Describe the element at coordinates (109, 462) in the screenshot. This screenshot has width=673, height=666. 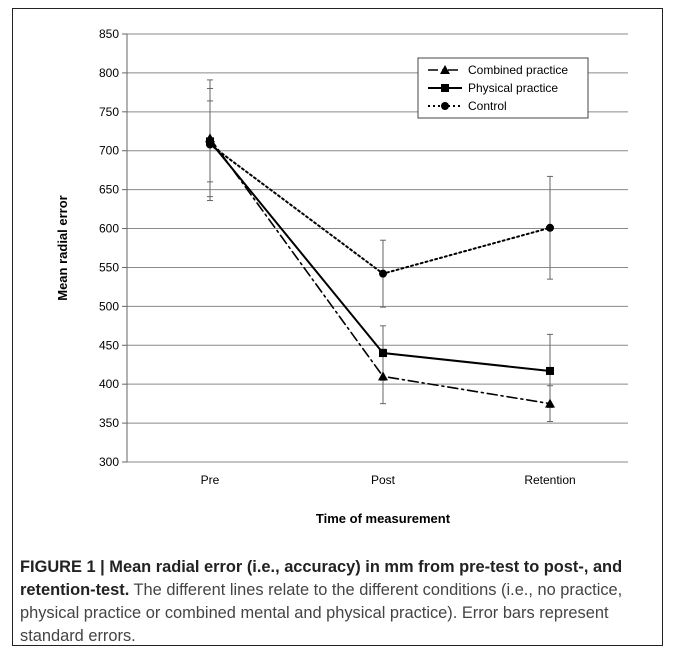
I see `y-tick-label: 300` at that location.